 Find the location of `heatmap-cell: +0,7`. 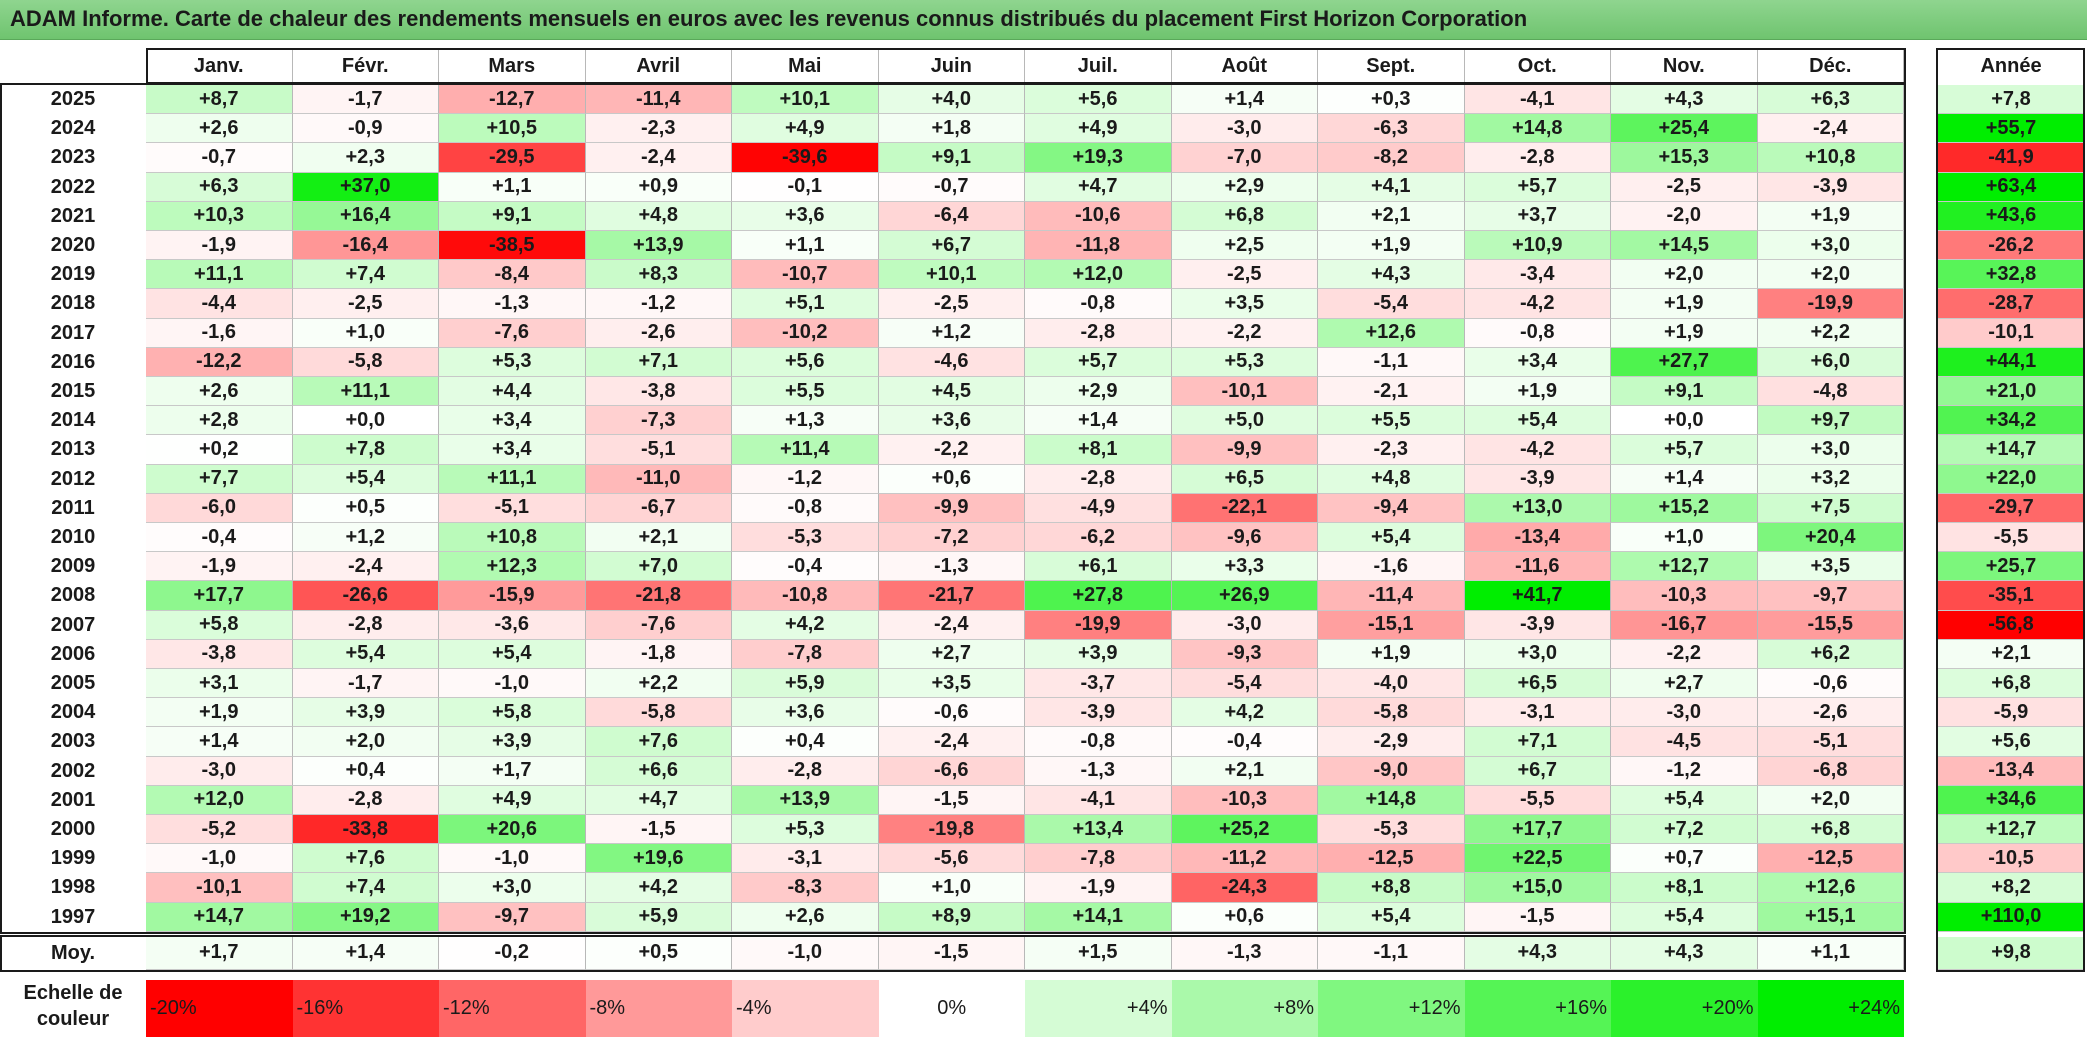

heatmap-cell: +0,7 is located at coordinates (1684, 859).